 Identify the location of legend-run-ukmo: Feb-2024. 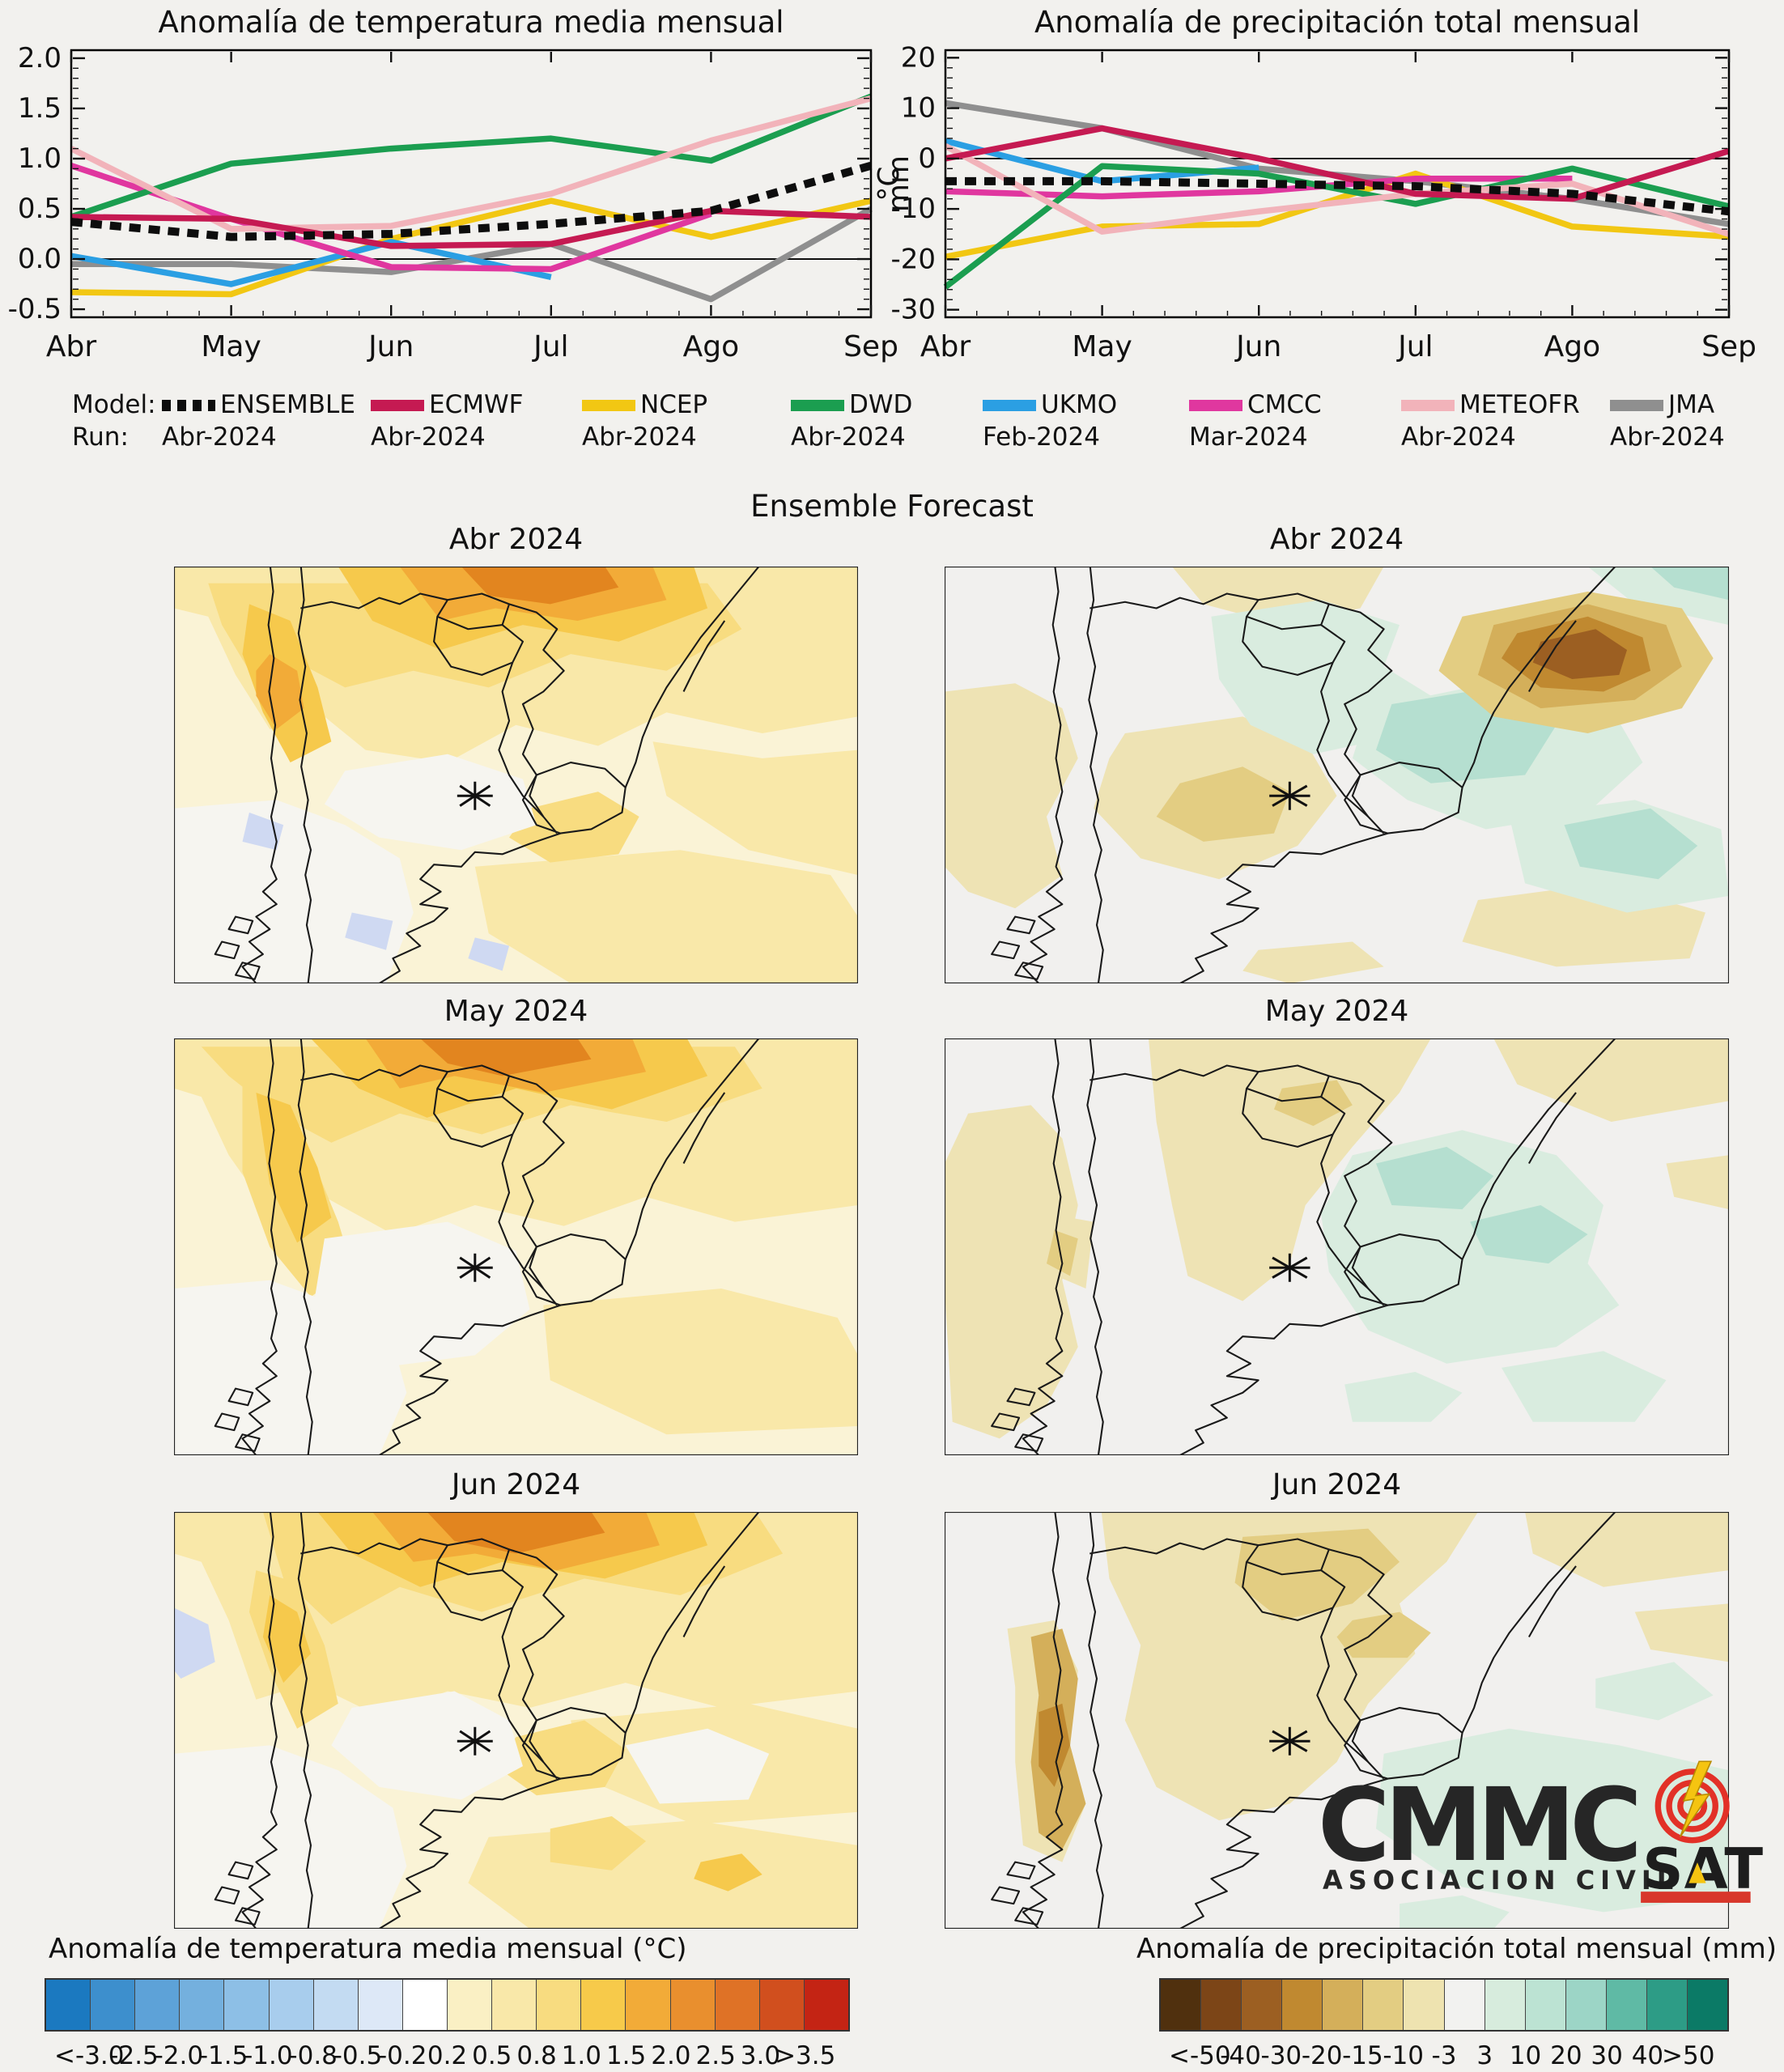
(1041, 437).